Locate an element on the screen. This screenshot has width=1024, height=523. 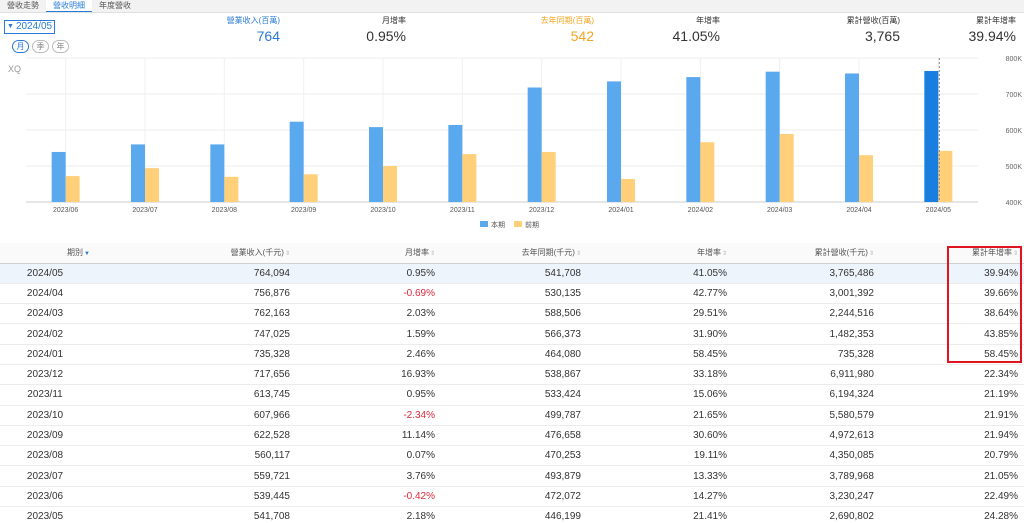
table-cell: 6,911,980 is located at coordinates (806, 375).